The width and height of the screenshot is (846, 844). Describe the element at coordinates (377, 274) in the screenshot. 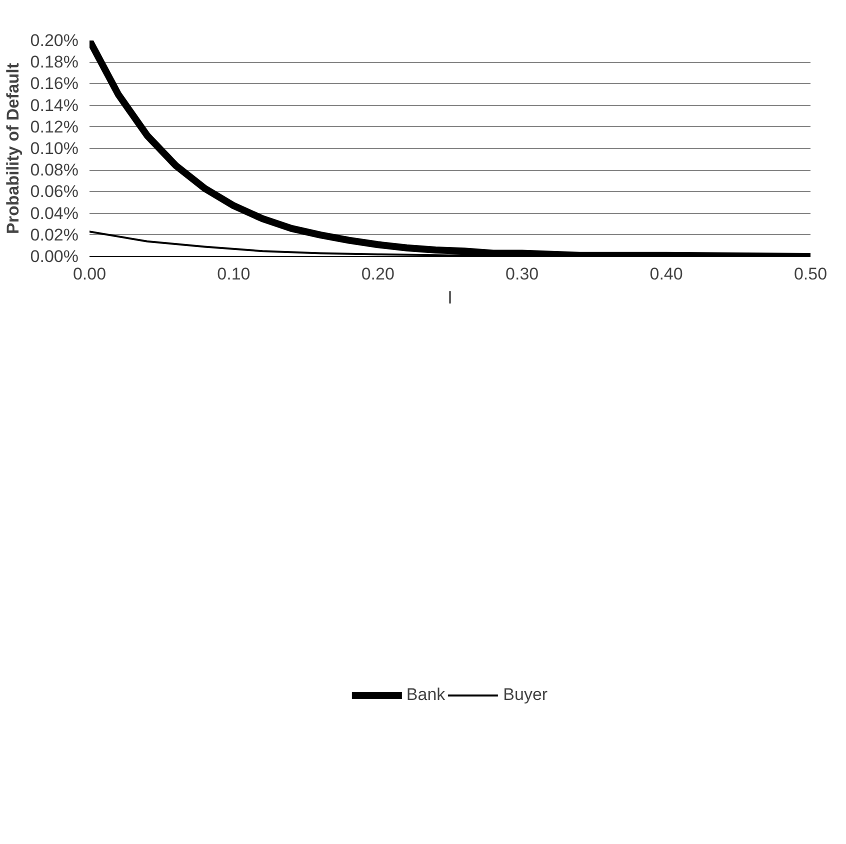

I see `x-tick-label: 0.20` at that location.